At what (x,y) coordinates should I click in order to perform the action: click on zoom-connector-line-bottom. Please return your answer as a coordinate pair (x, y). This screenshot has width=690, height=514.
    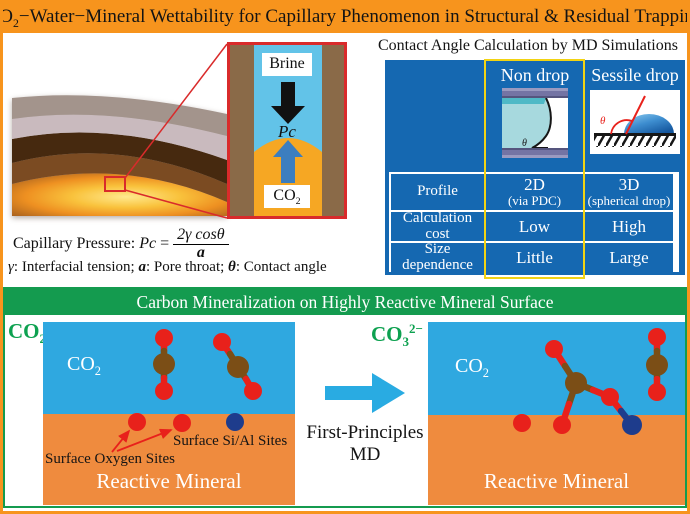
    Looking at the image, I should click on (176, 204).